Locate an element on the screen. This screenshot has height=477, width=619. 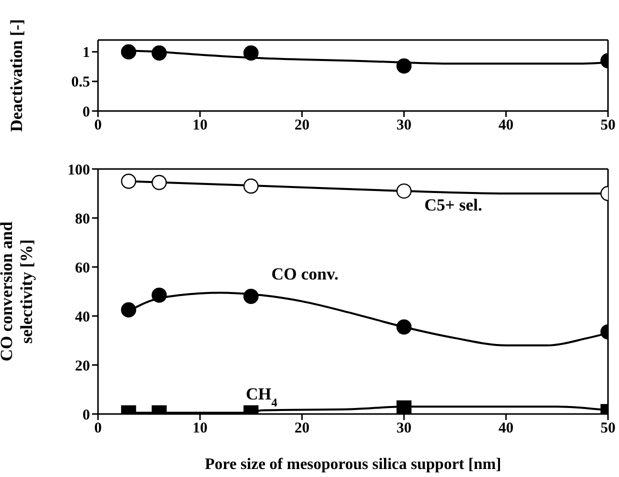
x-axis-title: Pore size of mesoporous silica support [nm] is located at coordinates (353, 464).